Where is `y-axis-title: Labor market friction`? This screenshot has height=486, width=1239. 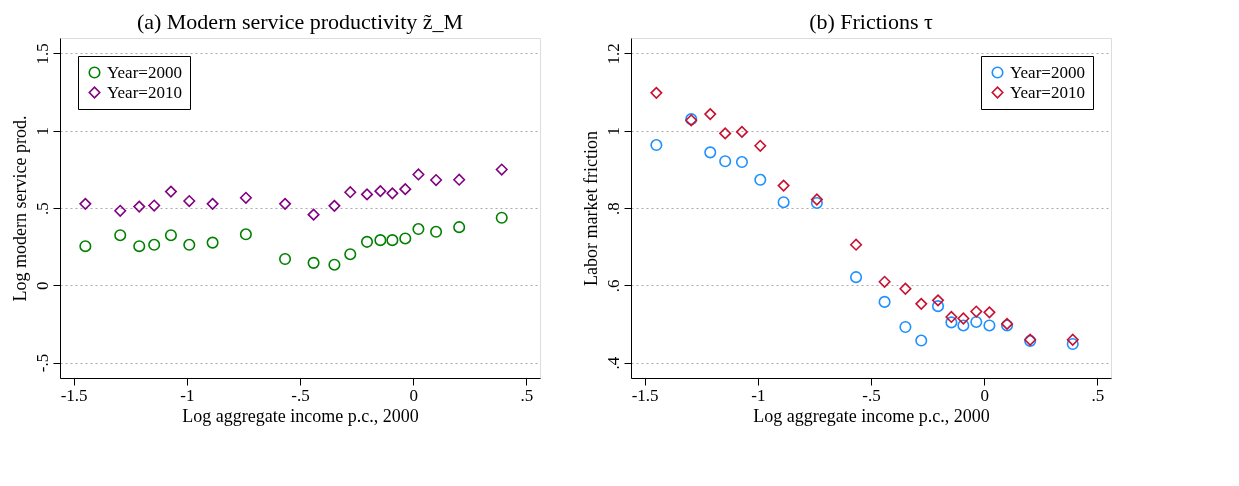 y-axis-title: Labor market friction is located at coordinates (590, 208).